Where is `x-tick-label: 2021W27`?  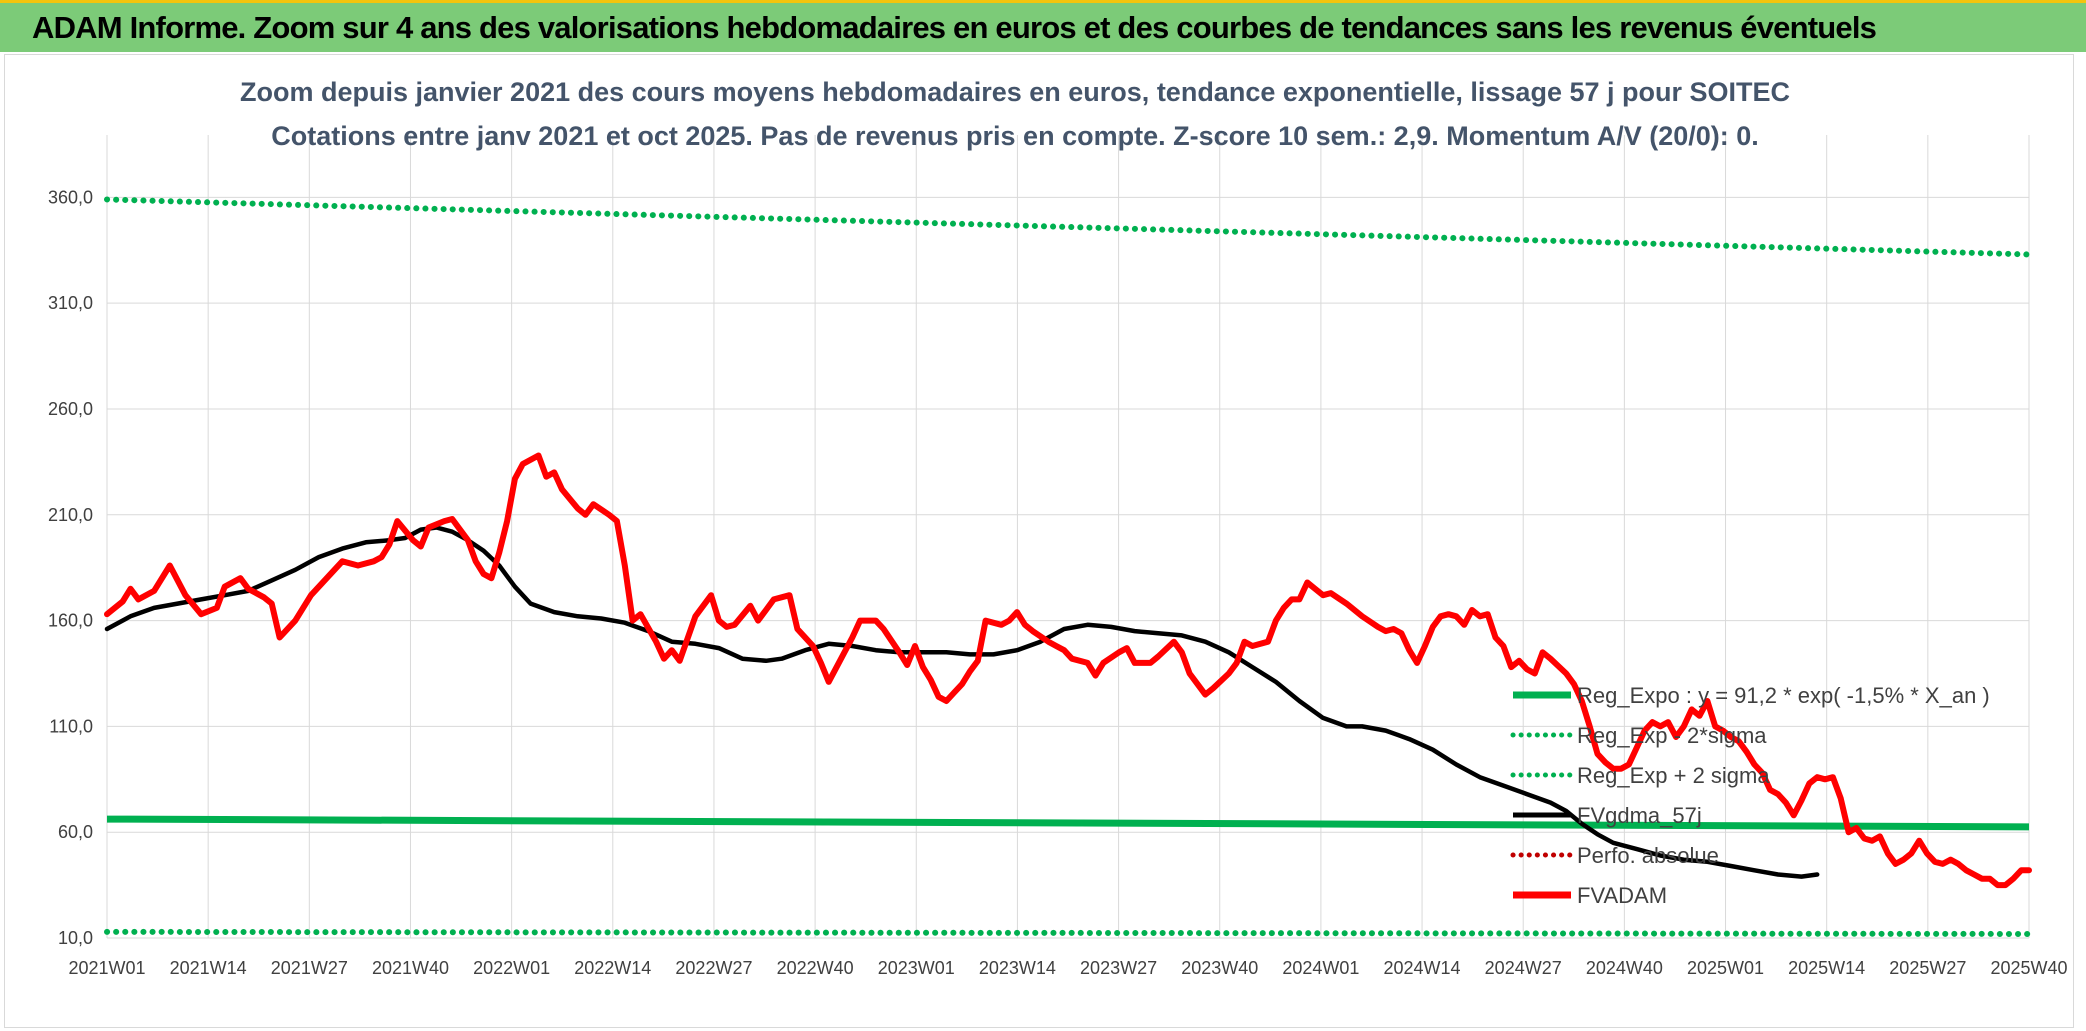
x-tick-label: 2021W27 is located at coordinates (309, 968).